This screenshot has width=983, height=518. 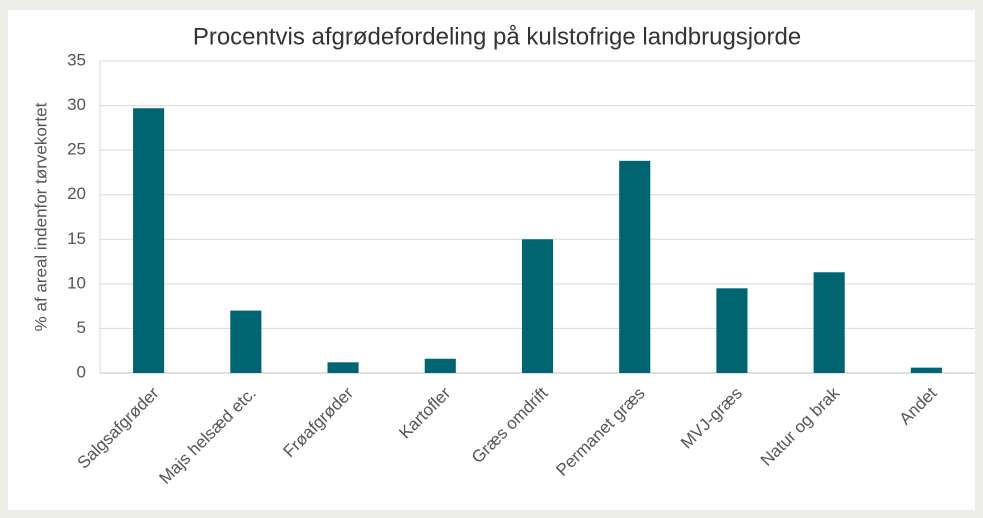 I want to click on y-tick-label: 15, so click(x=76, y=238).